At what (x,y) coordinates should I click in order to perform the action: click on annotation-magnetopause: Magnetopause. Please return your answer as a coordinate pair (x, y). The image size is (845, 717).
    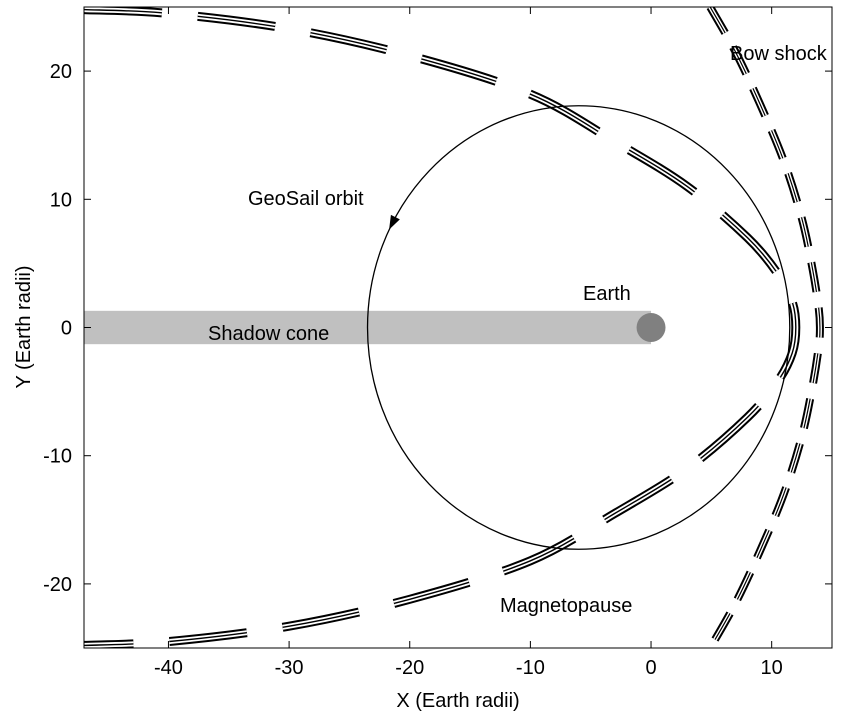
    Looking at the image, I should click on (566, 606).